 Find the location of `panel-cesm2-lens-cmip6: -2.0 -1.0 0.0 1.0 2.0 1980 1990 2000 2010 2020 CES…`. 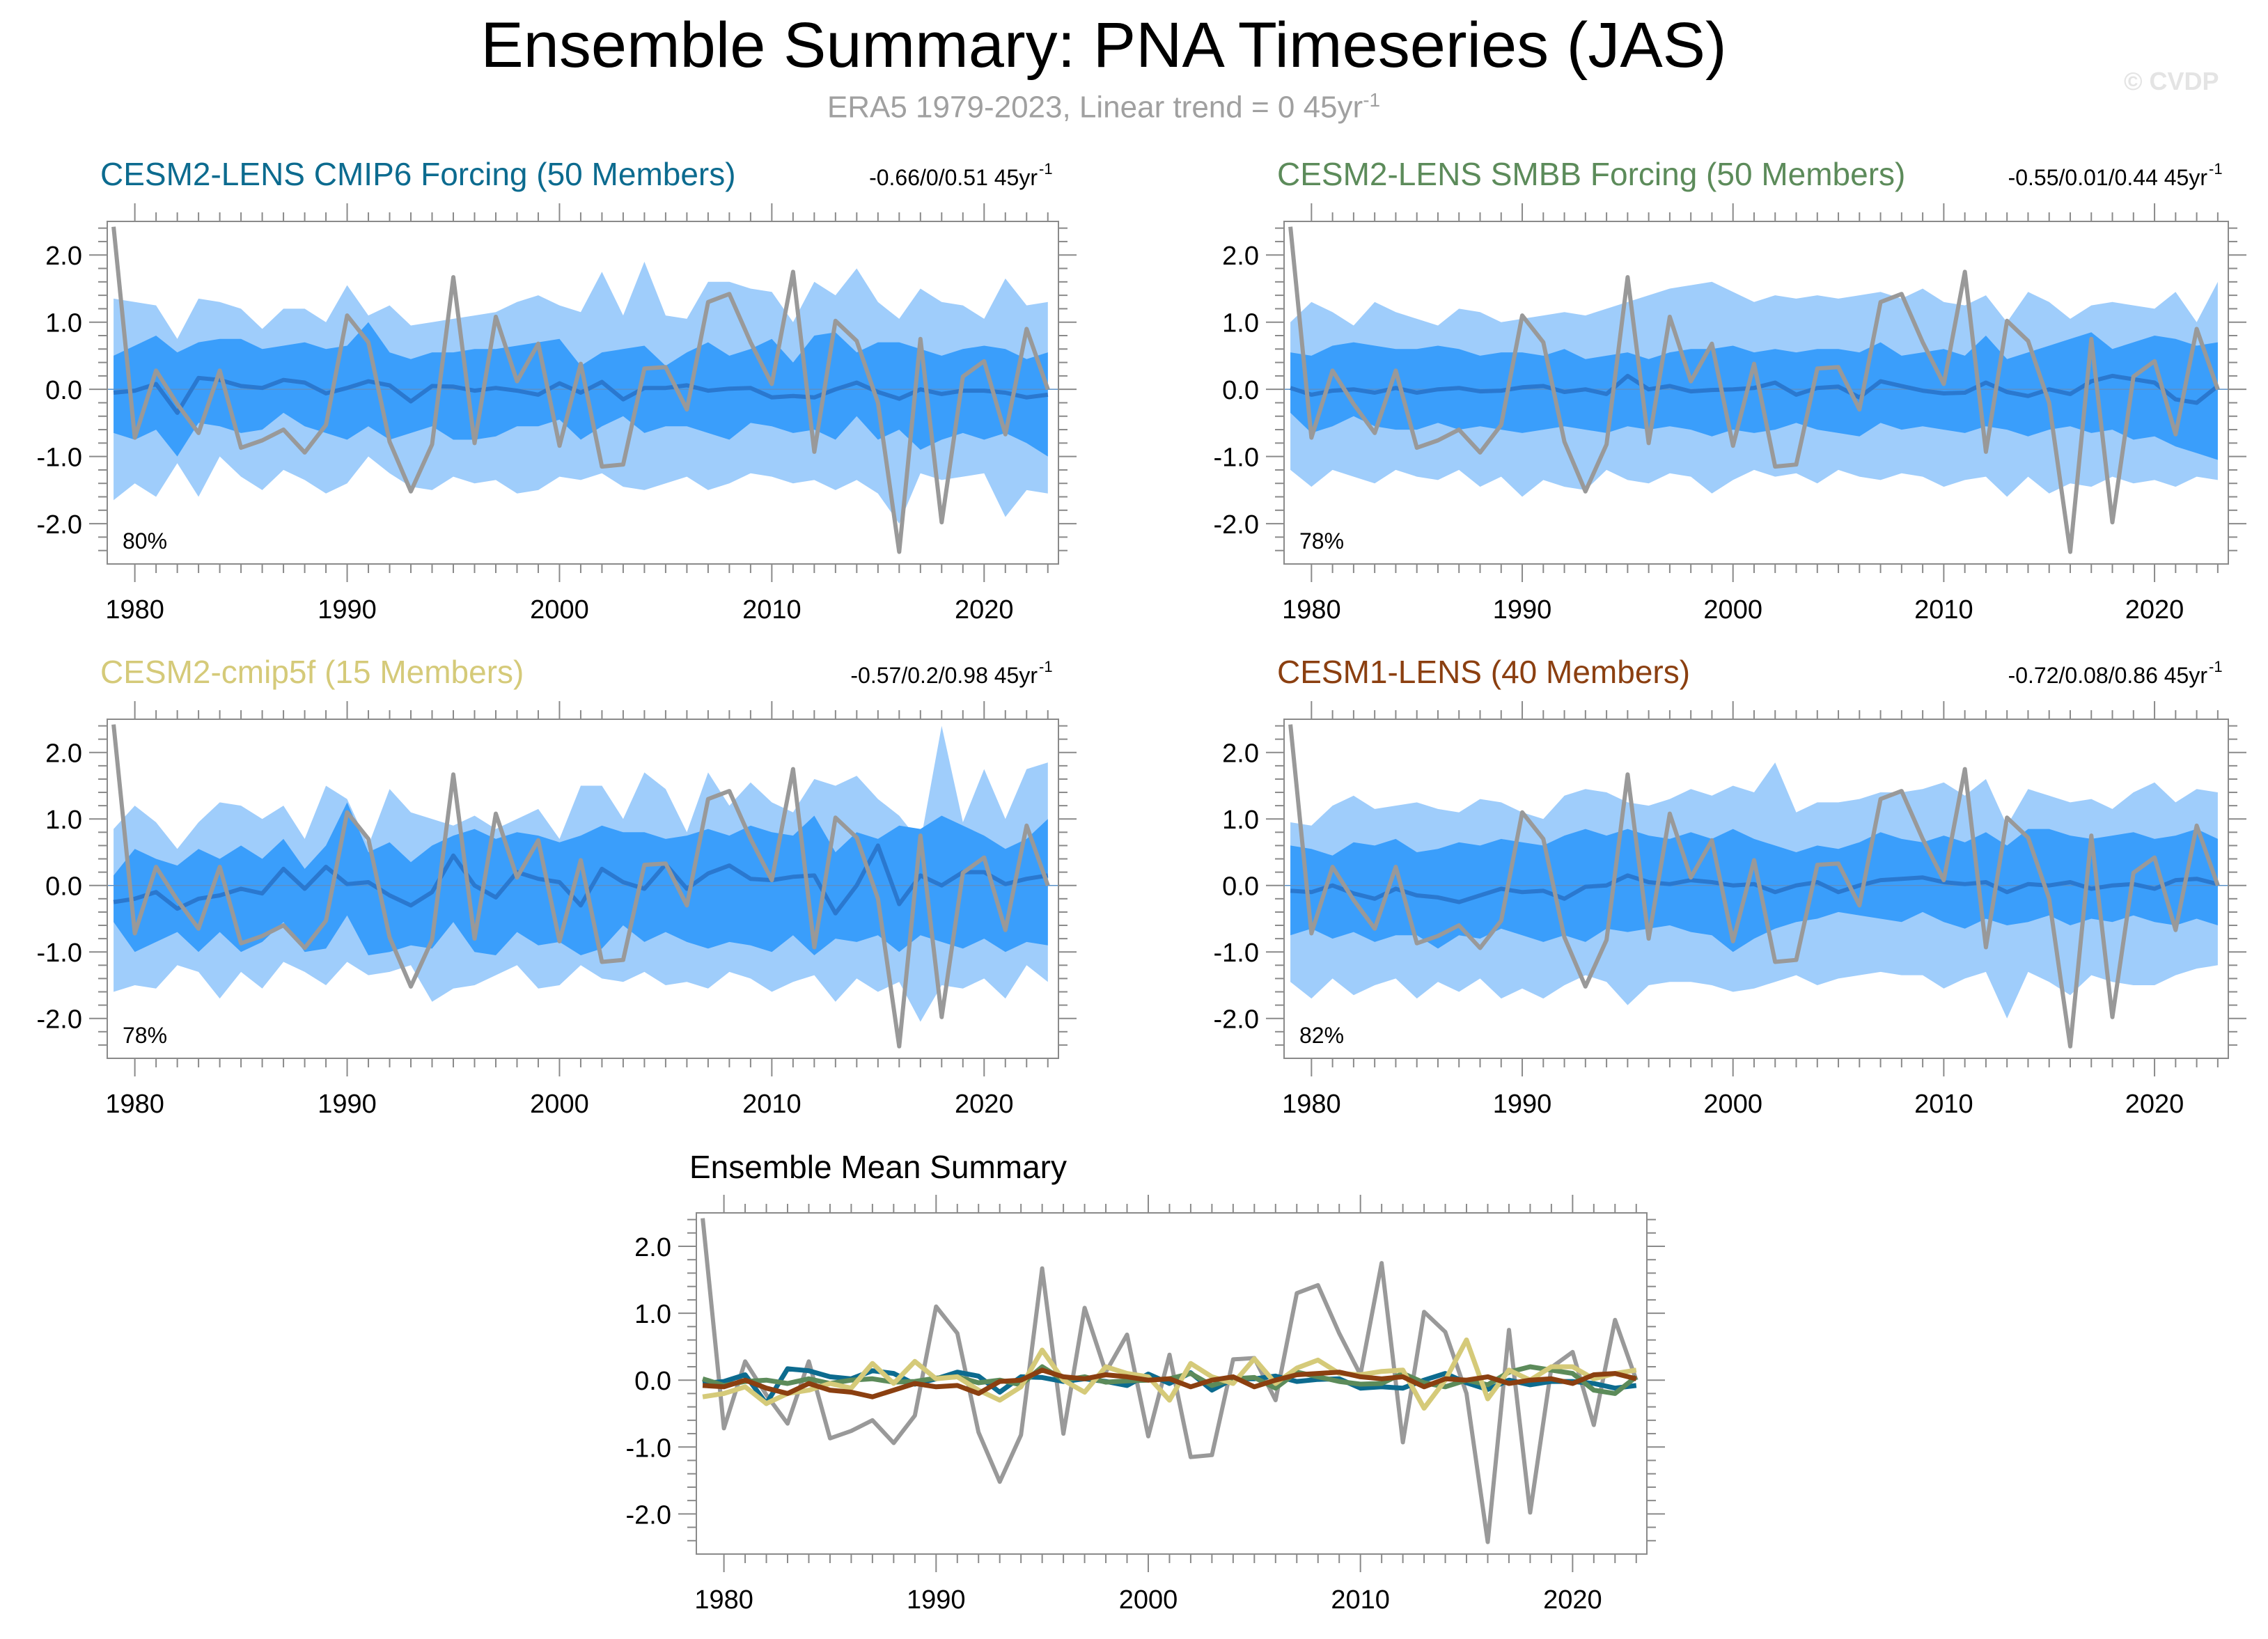

panel-cesm2-lens-cmip6: -2.0 -1.0 0.0 1.0 2.0 1980 1990 2000 2010 2020 CES… is located at coordinates (557, 391).